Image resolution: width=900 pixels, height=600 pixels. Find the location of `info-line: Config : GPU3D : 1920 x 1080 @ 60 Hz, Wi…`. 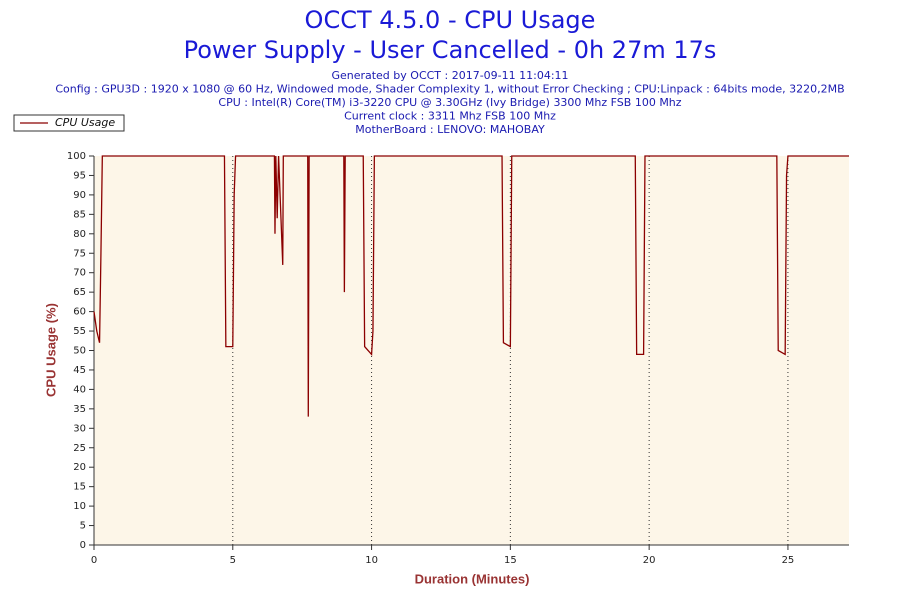

info-line: Config : GPU3D : 1920 x 1080 @ 60 Hz, Wi… is located at coordinates (449, 89).